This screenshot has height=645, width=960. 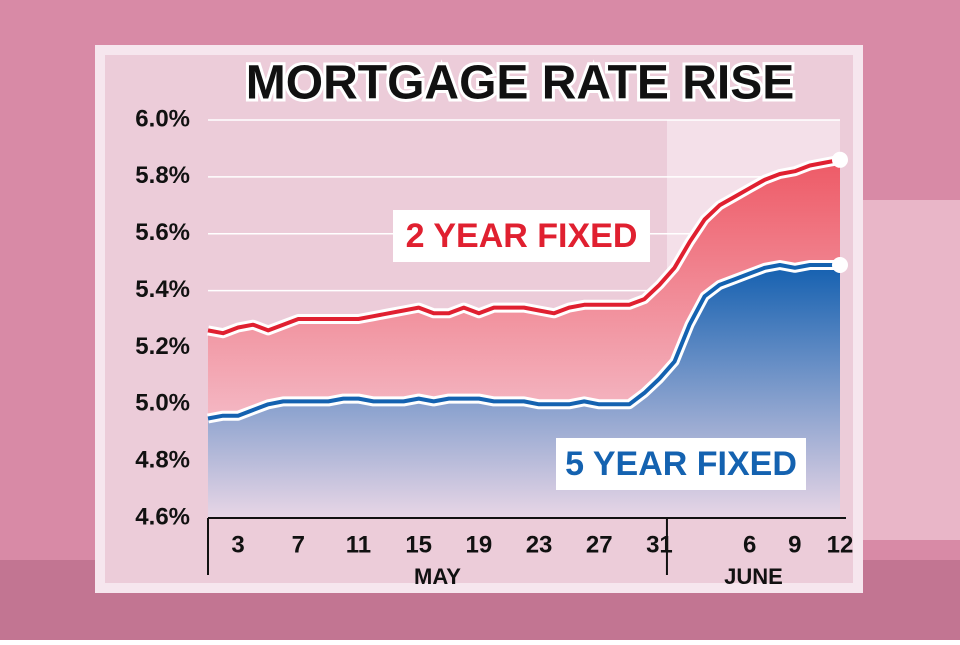 What do you see at coordinates (794, 544) in the screenshot?
I see `x-tick-label: 9` at bounding box center [794, 544].